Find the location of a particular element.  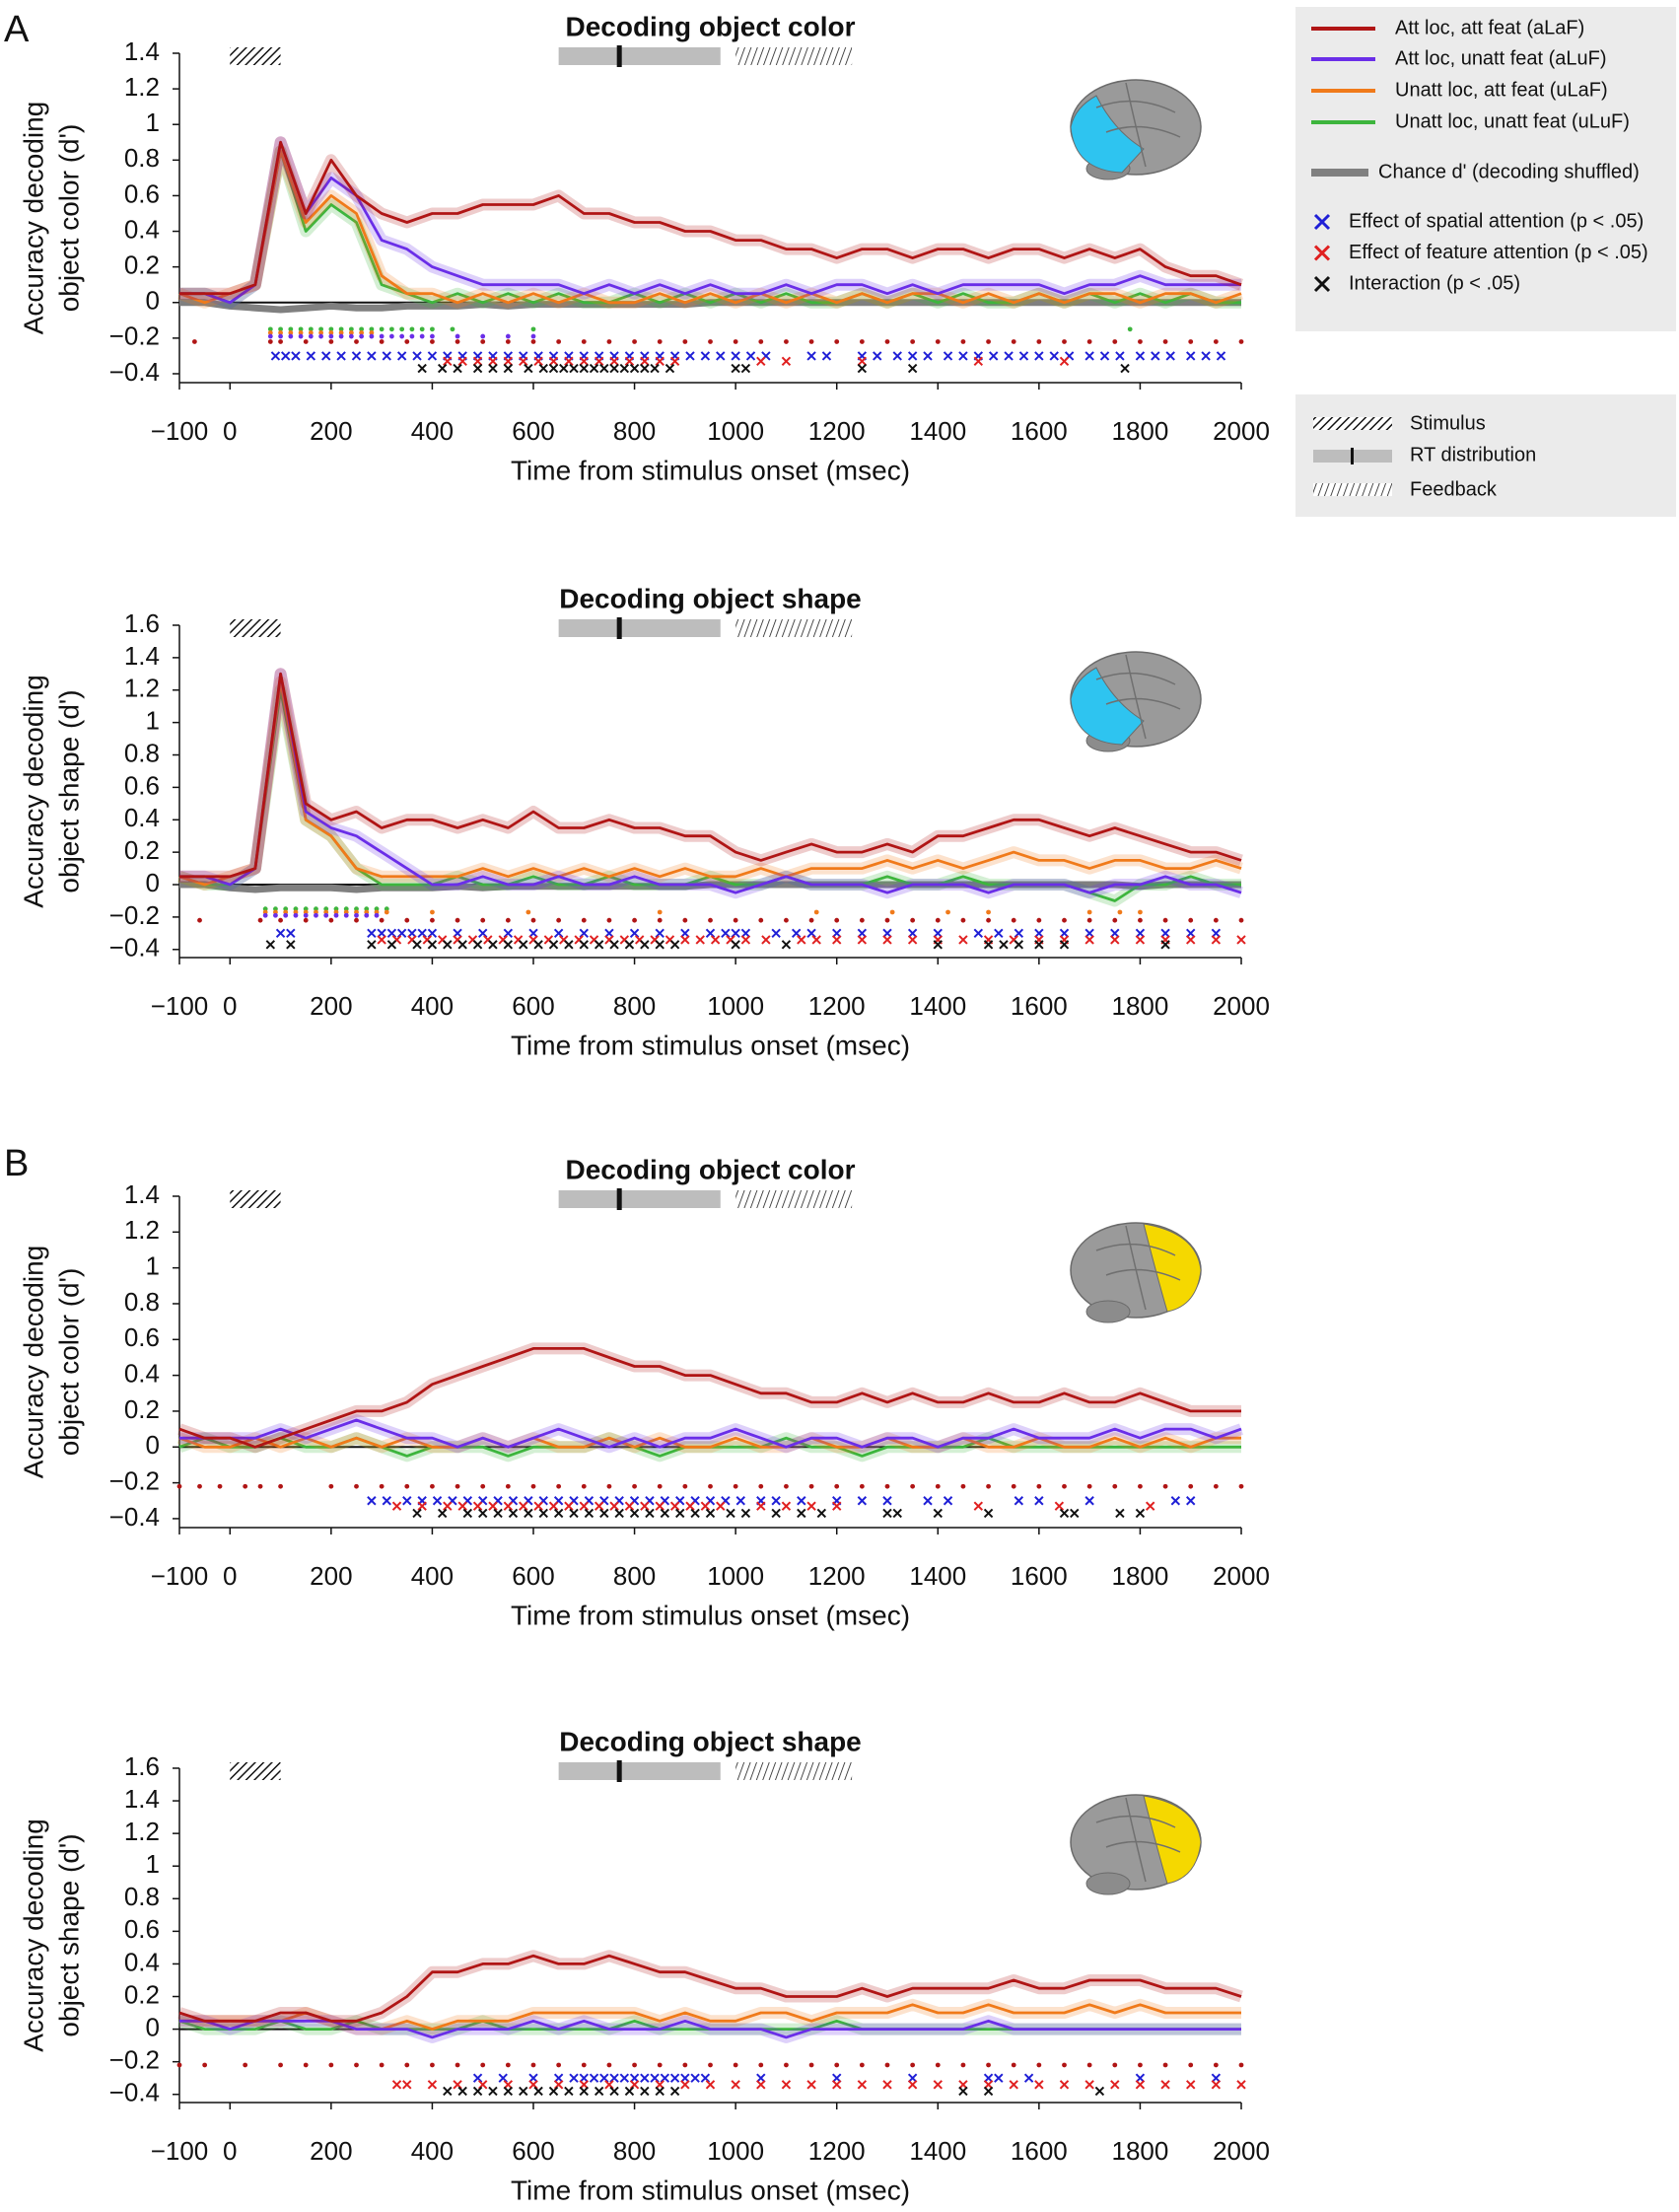

x-tick-label: 1600 is located at coordinates (1039, 2151).